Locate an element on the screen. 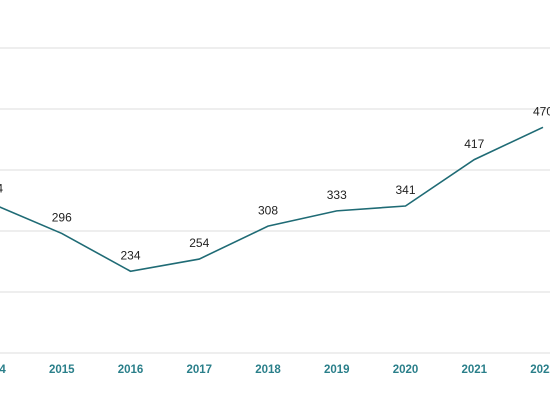 The width and height of the screenshot is (550, 410). x-tick-label: 2016 is located at coordinates (131, 370).